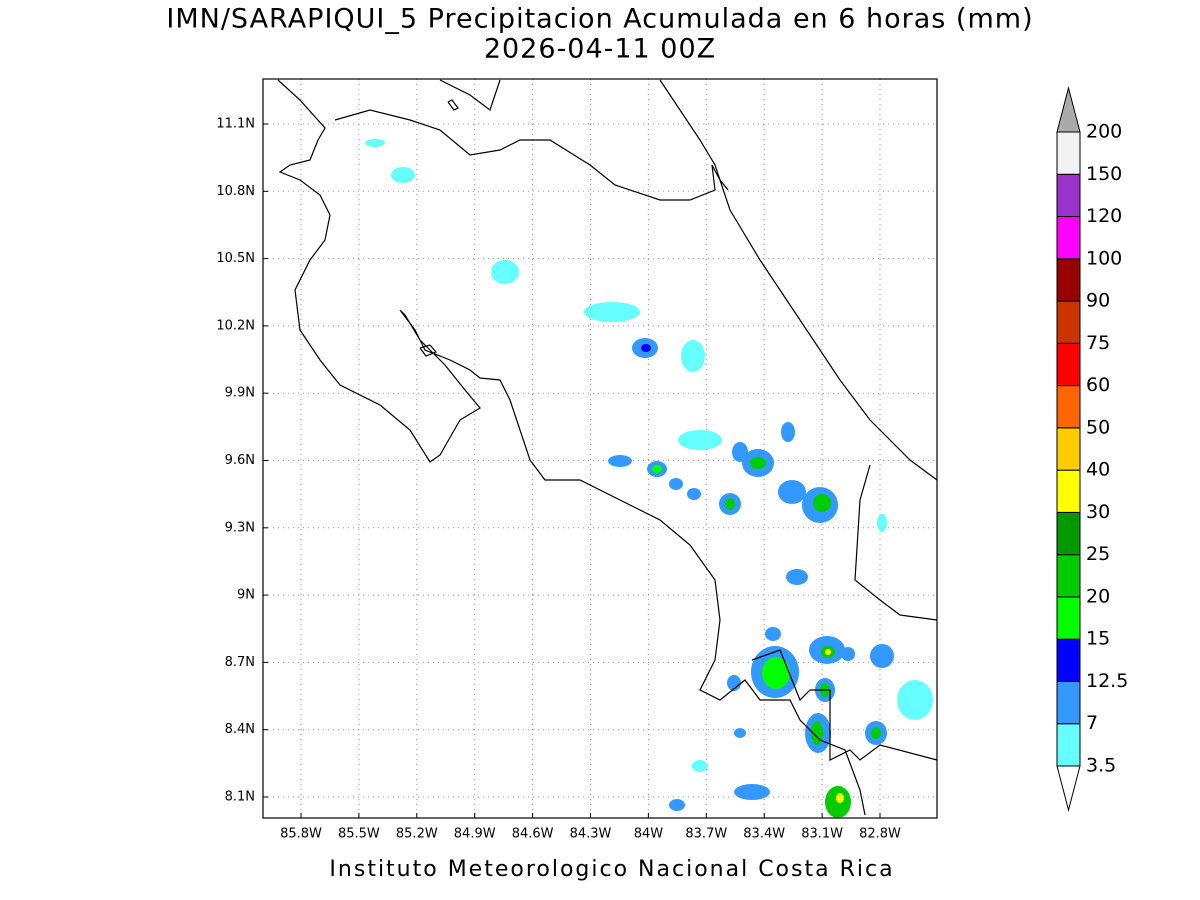 This screenshot has height=900, width=1200. What do you see at coordinates (1098, 554) in the screenshot?
I see `colorbar-label: 25` at bounding box center [1098, 554].